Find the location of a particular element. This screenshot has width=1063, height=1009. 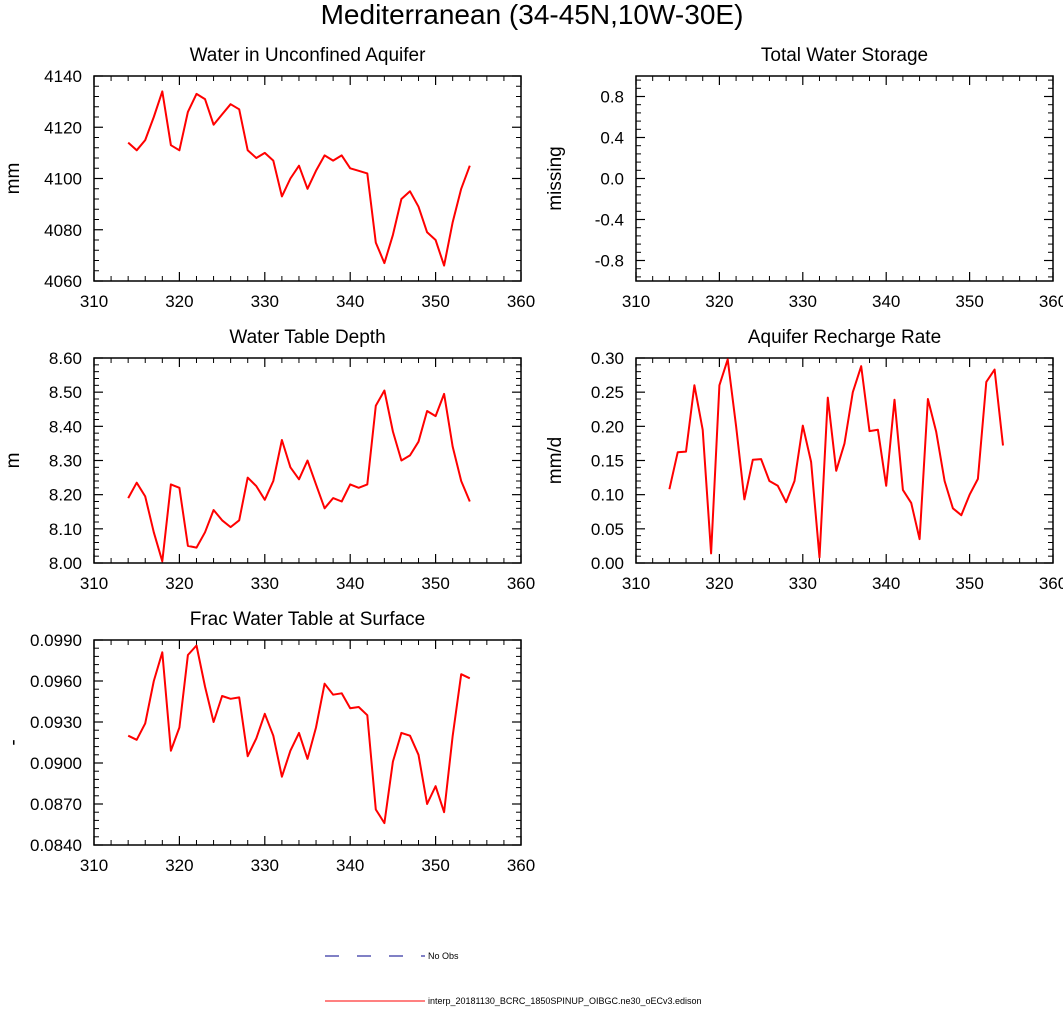

y-tick-label: 4140 is located at coordinates (63, 76).